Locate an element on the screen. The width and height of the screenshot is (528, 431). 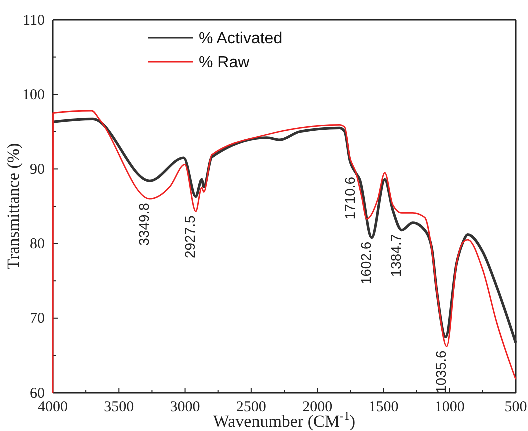
x-tick-label: 3500 is located at coordinates (119, 408).